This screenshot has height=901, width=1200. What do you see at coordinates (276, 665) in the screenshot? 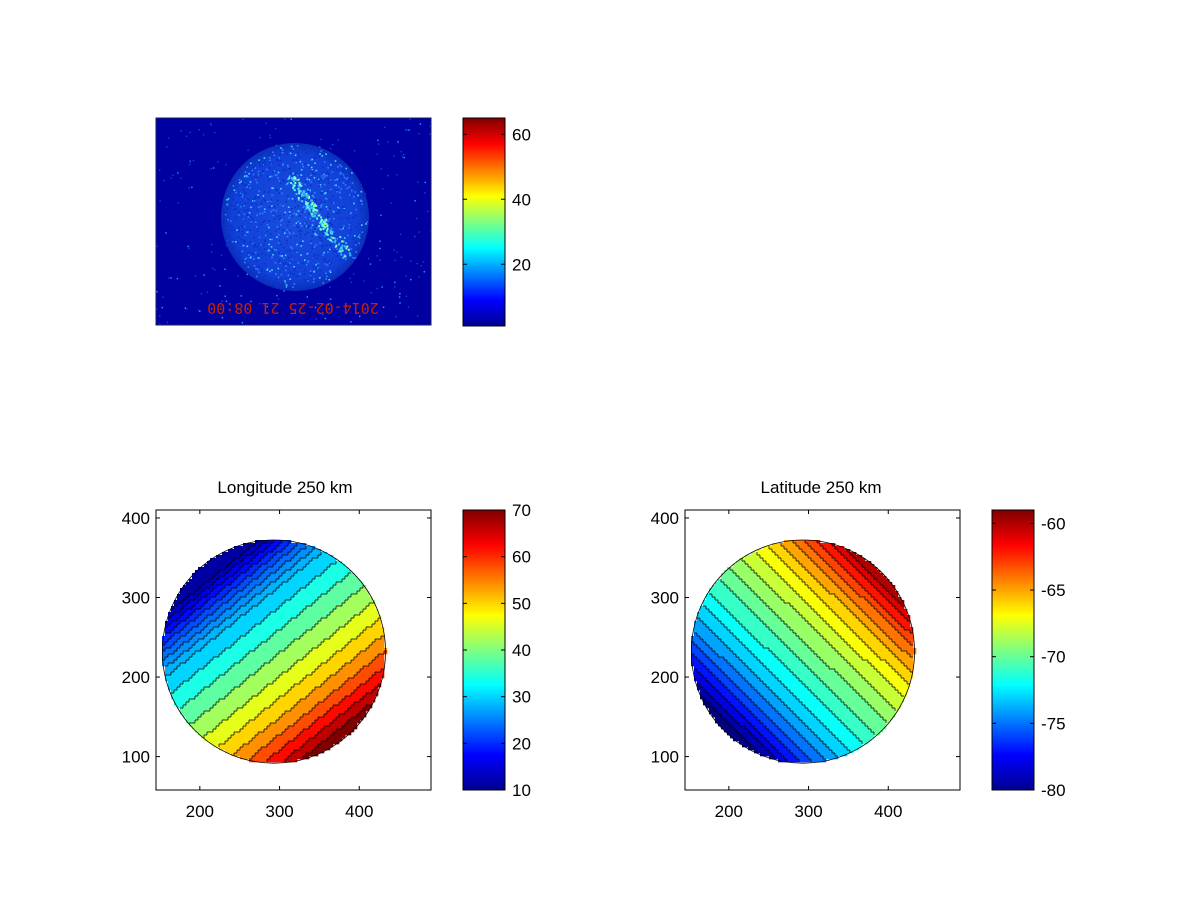
I see `longitude-axis-ticks: 200 300 400 100 200 300 400` at bounding box center [276, 665].